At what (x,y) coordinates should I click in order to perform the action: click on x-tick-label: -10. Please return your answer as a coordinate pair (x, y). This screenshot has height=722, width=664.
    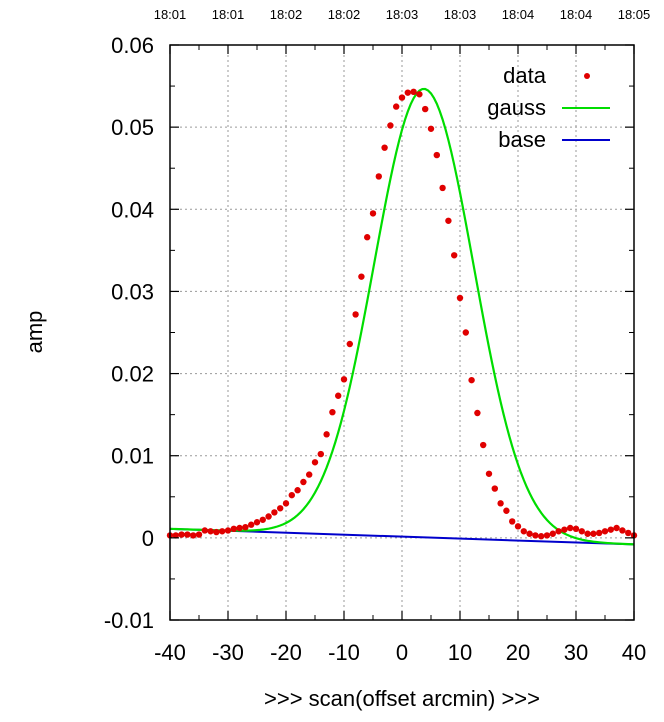
    Looking at the image, I should click on (344, 652).